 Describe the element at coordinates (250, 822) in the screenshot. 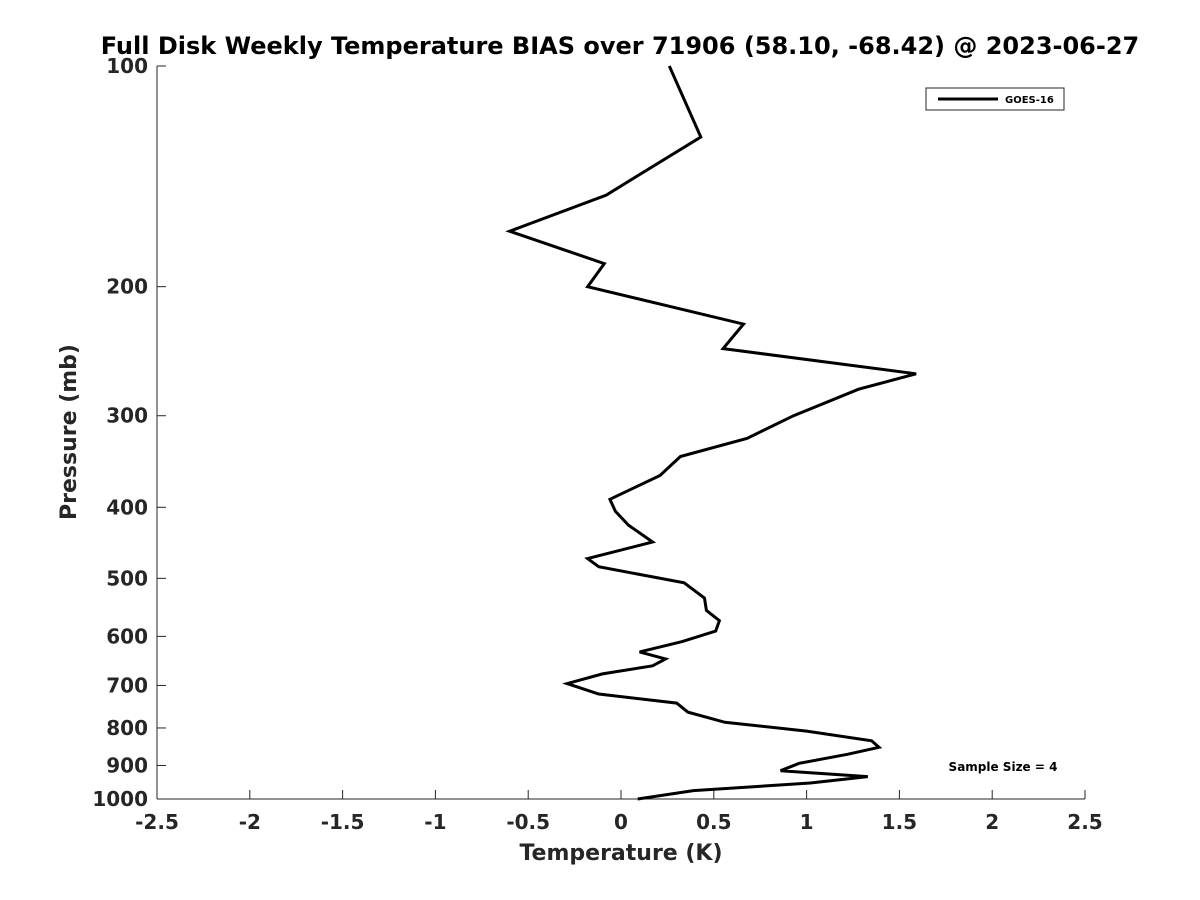

I see `x-tick-label: -2` at that location.